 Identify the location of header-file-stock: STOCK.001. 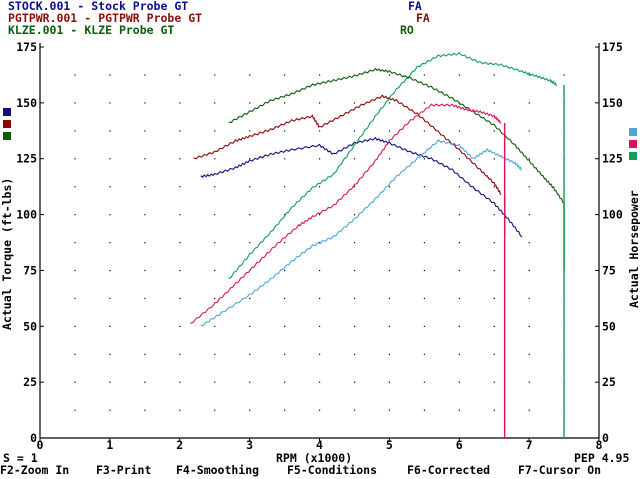
(39, 6).